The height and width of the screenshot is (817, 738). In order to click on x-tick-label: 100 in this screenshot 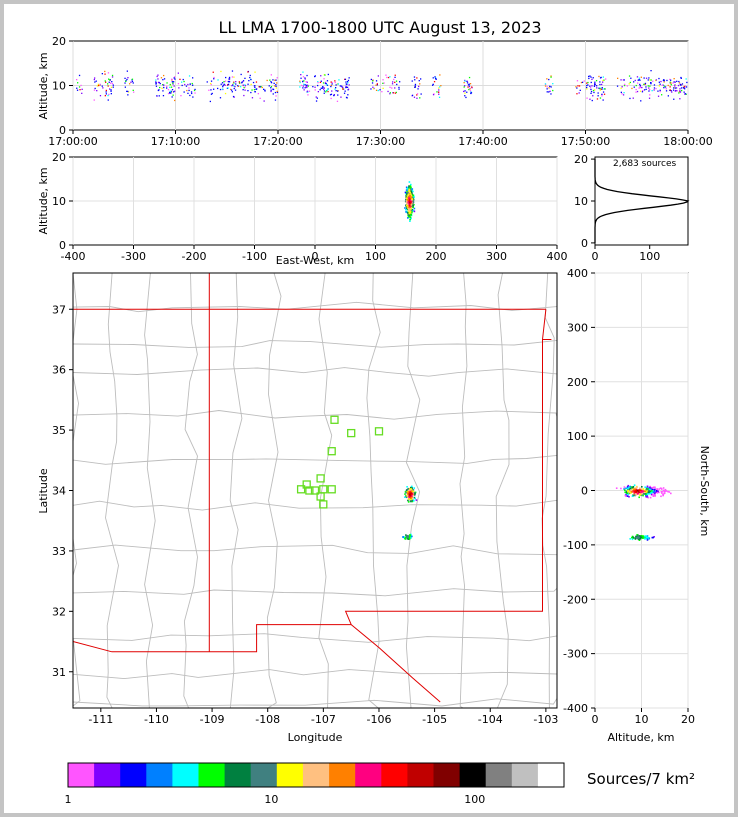, I will do `click(375, 256)`.